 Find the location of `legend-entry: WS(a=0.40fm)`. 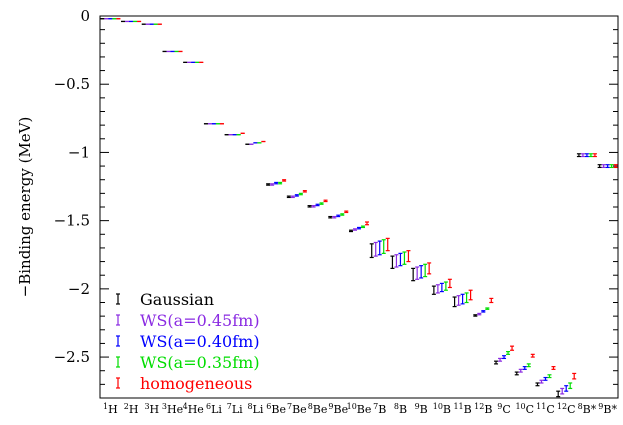

legend-entry: WS(a=0.40fm) is located at coordinates (188, 341).